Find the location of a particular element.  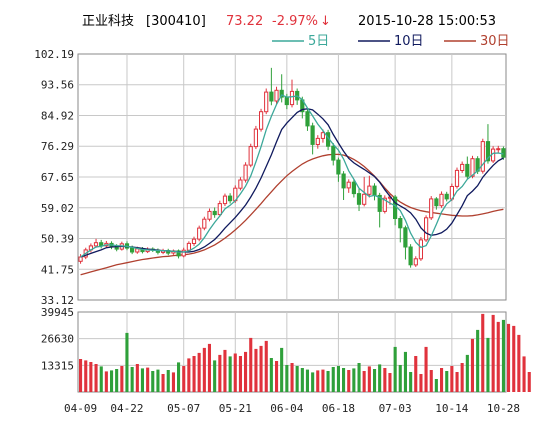

x-tick-label: 06-04 is located at coordinates (286, 408).